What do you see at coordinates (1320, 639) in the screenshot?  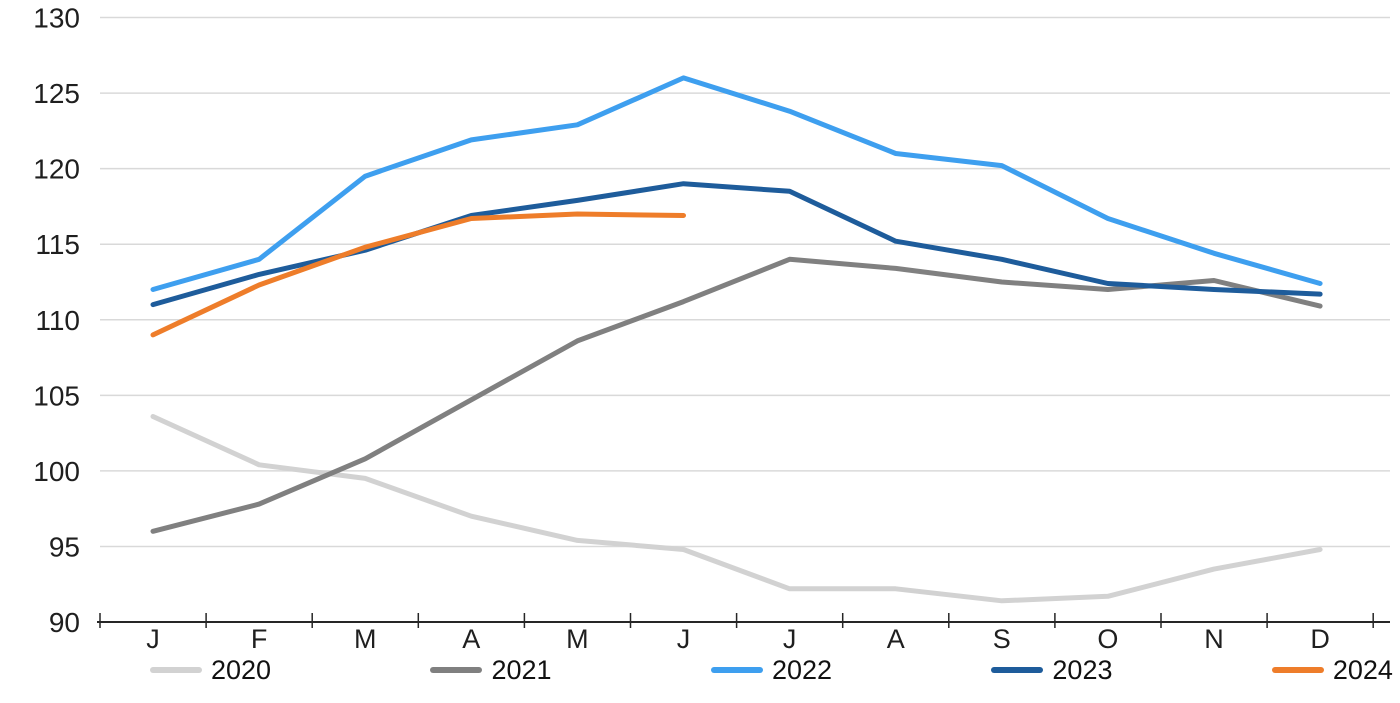 I see `svg-text: D` at bounding box center [1320, 639].